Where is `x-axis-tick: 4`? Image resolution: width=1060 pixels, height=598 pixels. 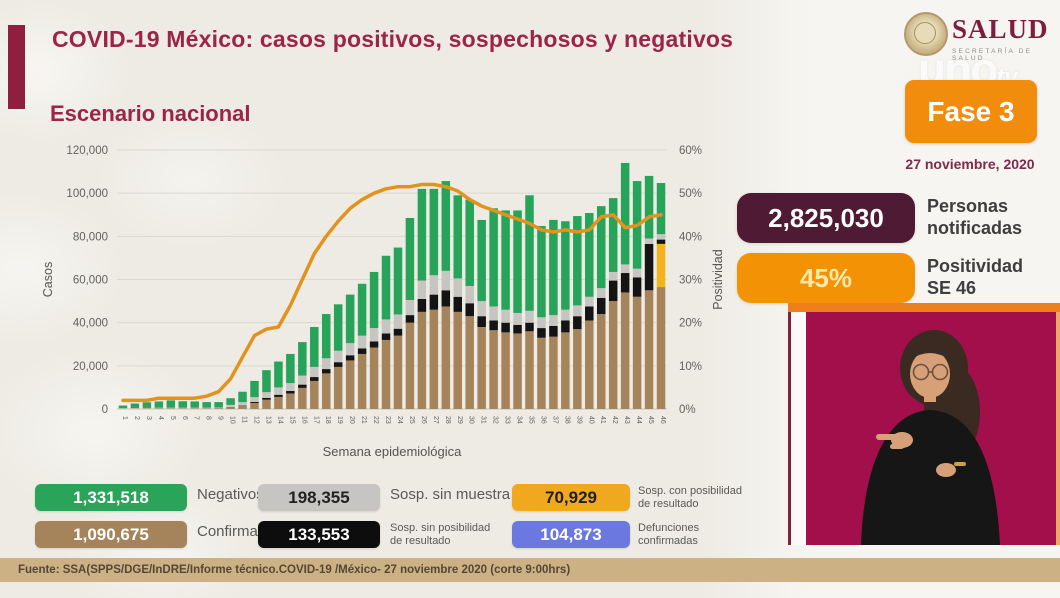 x-axis-tick: 4 is located at coordinates (160, 418).